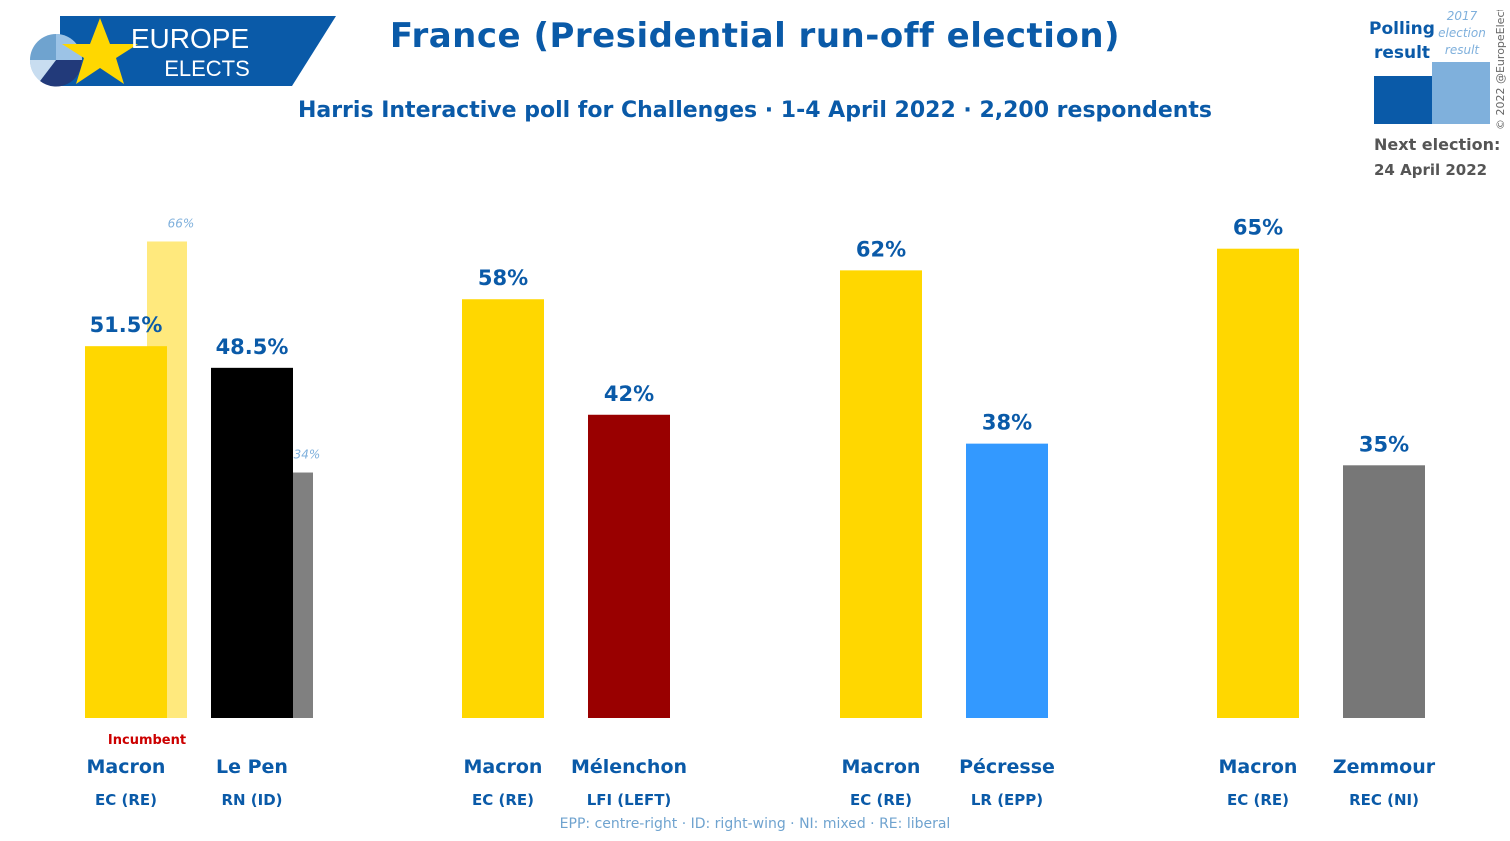 The width and height of the screenshot is (1510, 841). I want to click on next-election-date: 24 April 2022, so click(1430, 170).